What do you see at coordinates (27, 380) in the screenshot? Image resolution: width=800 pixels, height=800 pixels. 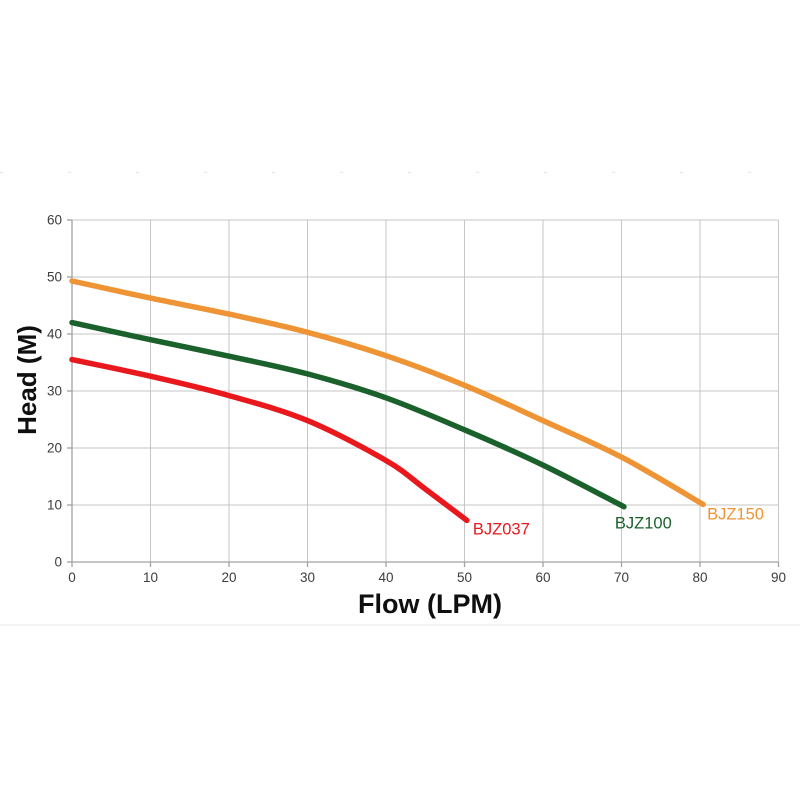 I see `y-axis-title: Head (M)` at bounding box center [27, 380].